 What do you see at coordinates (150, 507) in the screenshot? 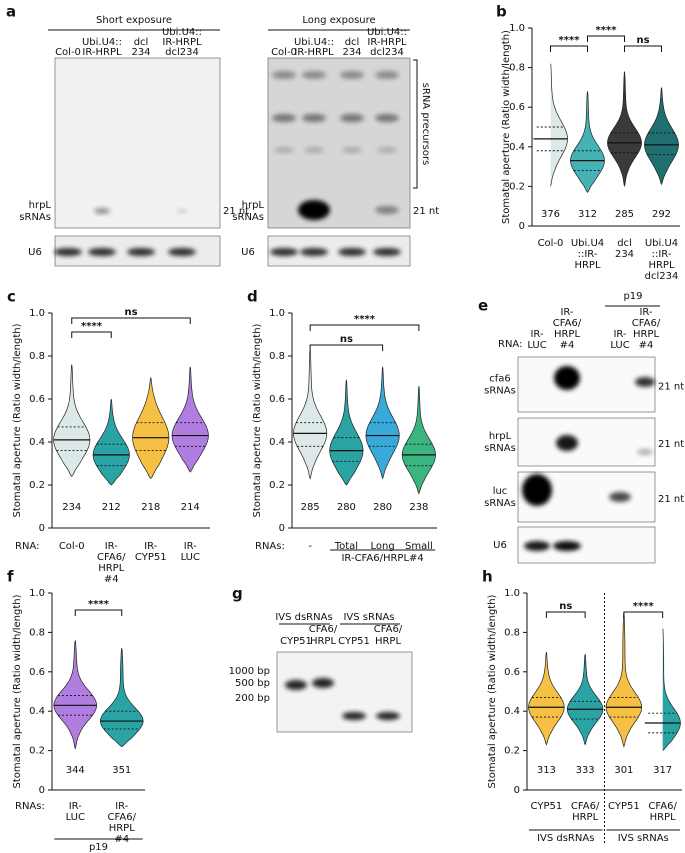
I see `label: 218` at bounding box center [150, 507].